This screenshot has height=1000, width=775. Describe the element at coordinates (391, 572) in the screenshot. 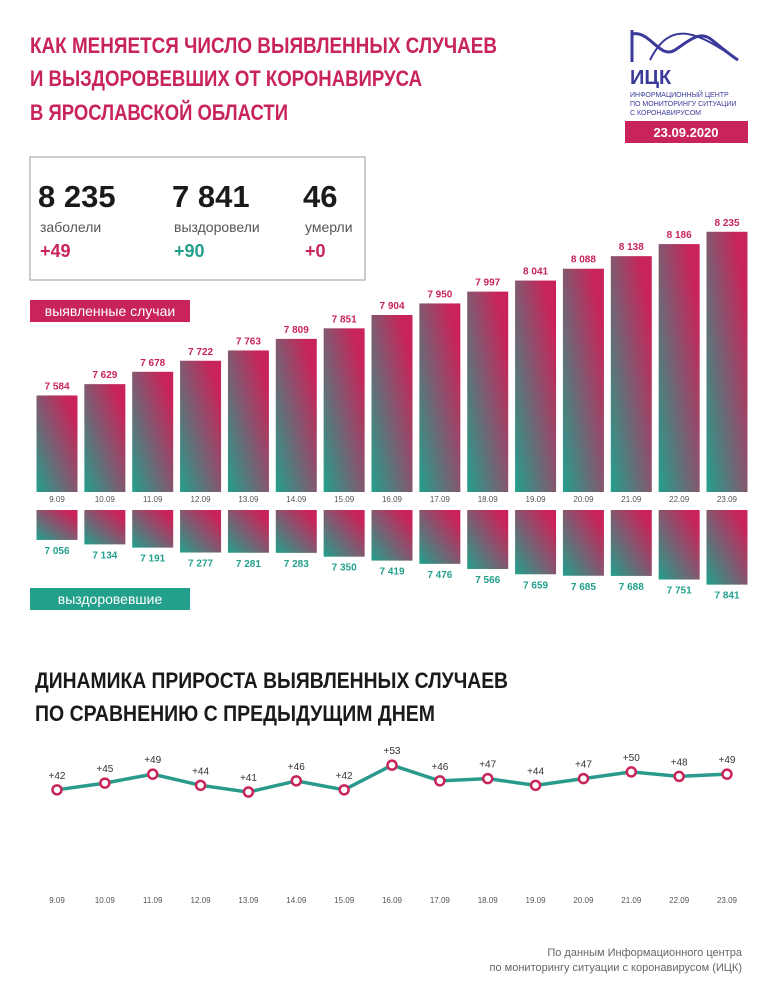

I see `value-label: 7 419` at that location.